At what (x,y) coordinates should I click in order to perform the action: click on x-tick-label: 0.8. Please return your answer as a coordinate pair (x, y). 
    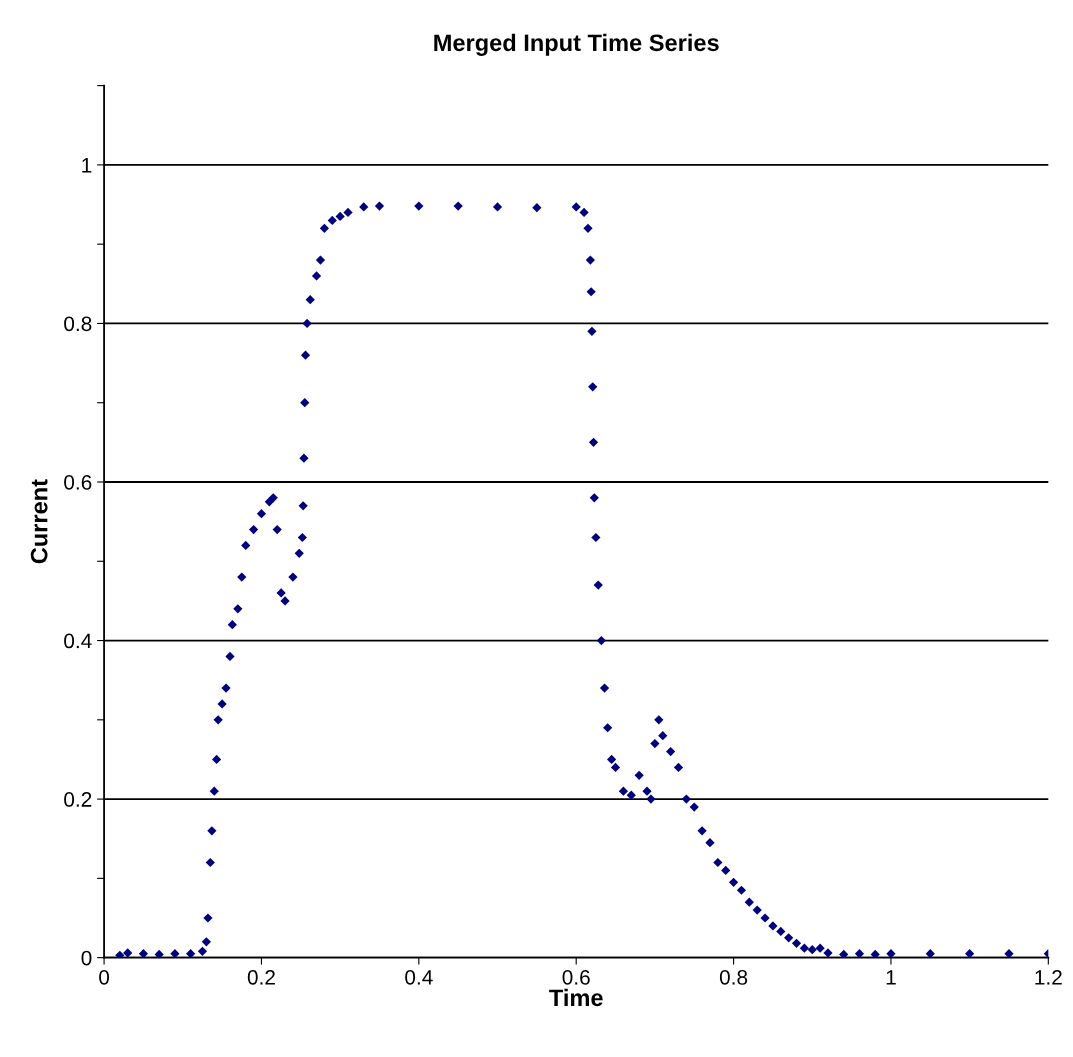
    Looking at the image, I should click on (733, 977).